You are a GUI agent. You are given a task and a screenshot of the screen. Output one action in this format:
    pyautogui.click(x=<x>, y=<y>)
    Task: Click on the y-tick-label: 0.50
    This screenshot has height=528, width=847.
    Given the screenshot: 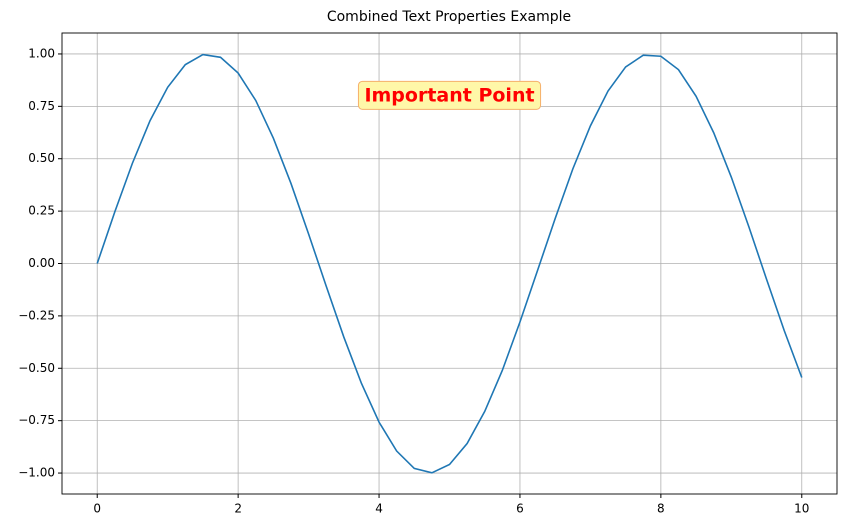 What is the action you would take?
    pyautogui.click(x=41, y=158)
    